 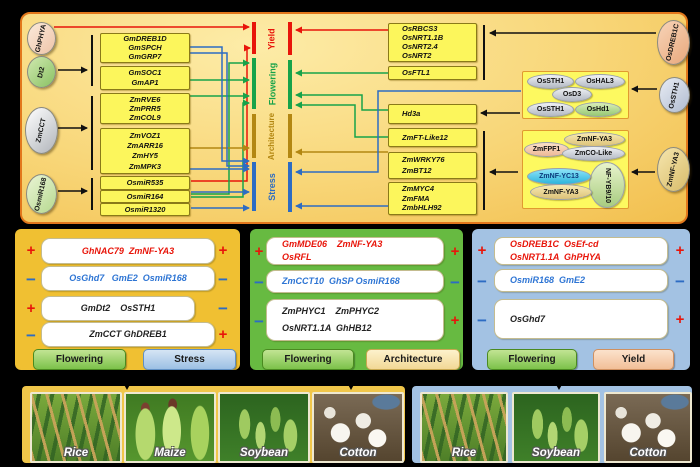 I want to click on trait-yield-label: Yield, so click(x=272, y=38).